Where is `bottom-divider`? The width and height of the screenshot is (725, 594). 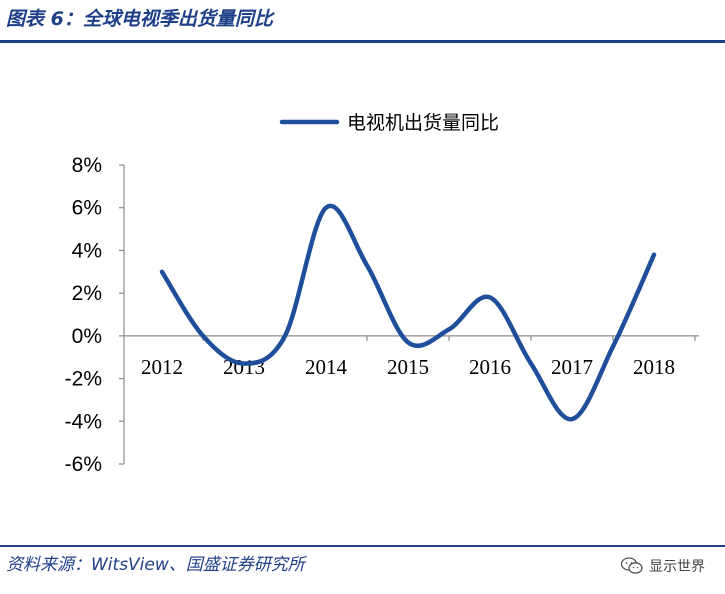 bottom-divider is located at coordinates (362, 546).